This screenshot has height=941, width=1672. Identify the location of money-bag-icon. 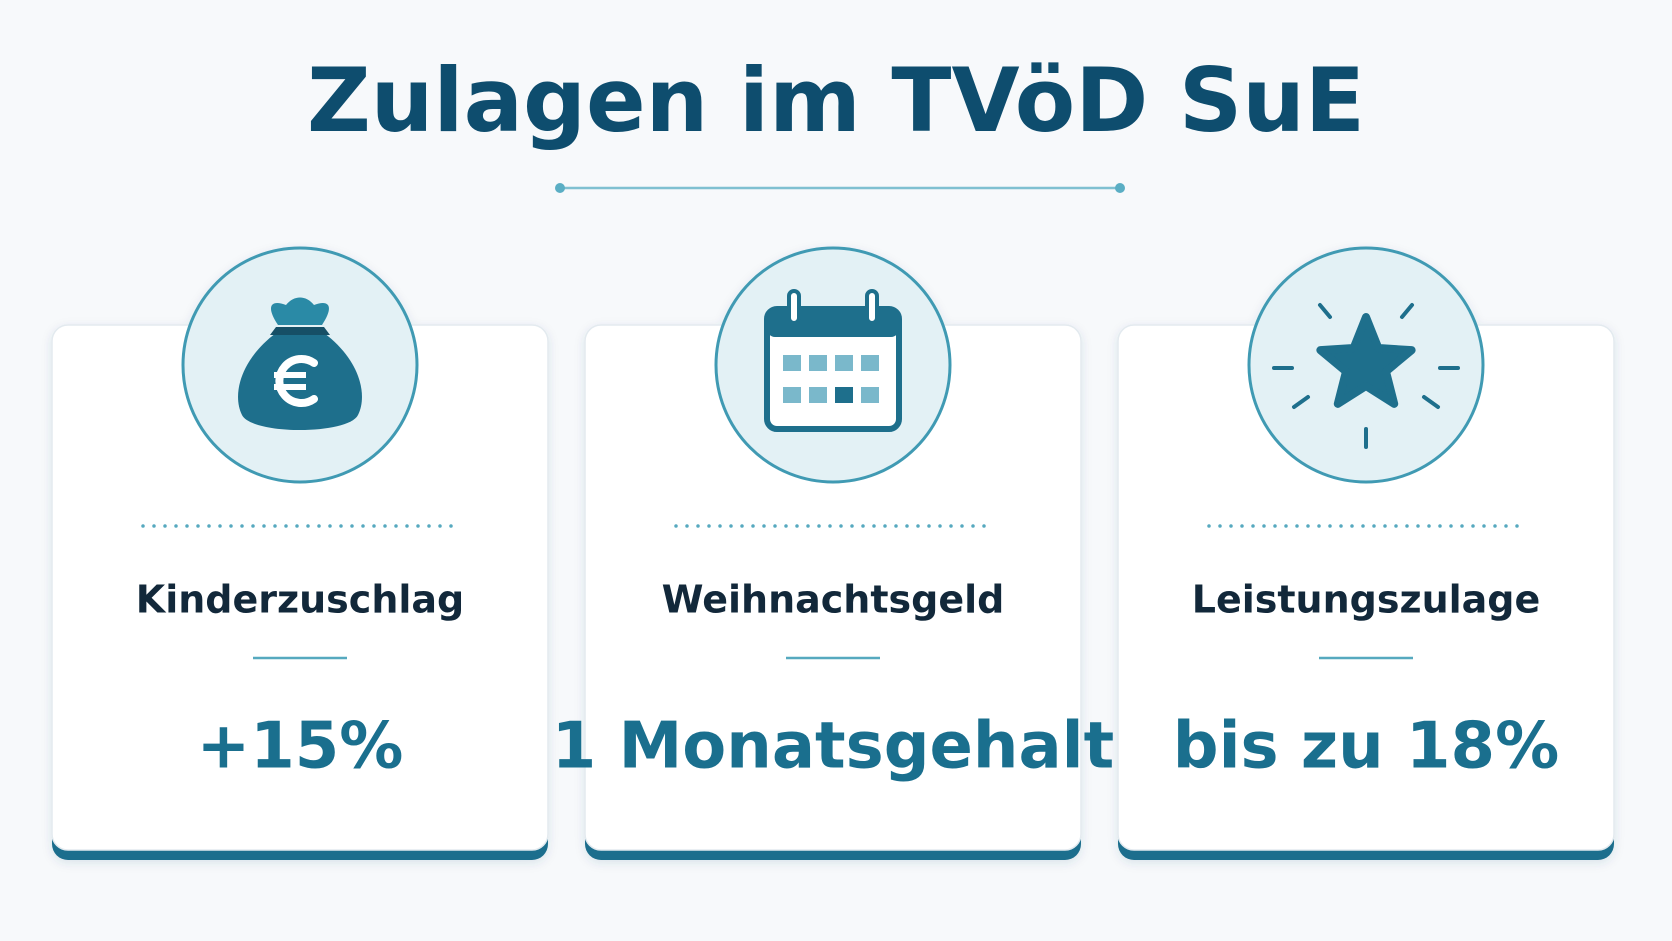
(300, 363).